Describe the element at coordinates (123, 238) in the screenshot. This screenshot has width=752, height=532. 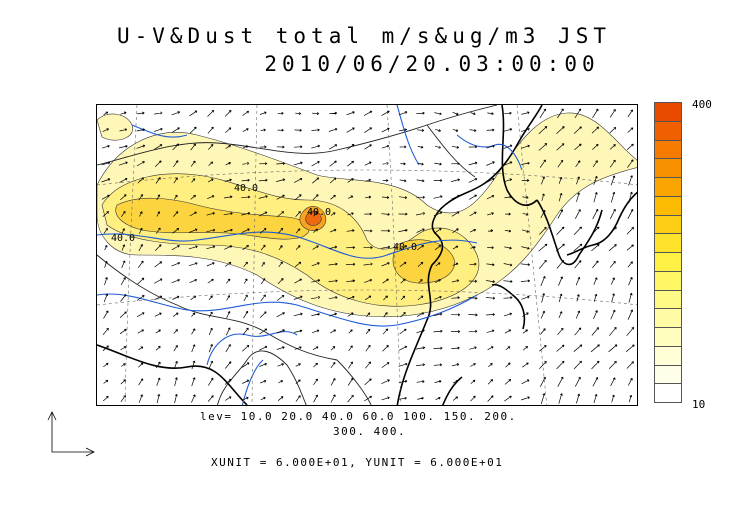
I see `contour-label: 40.0` at that location.